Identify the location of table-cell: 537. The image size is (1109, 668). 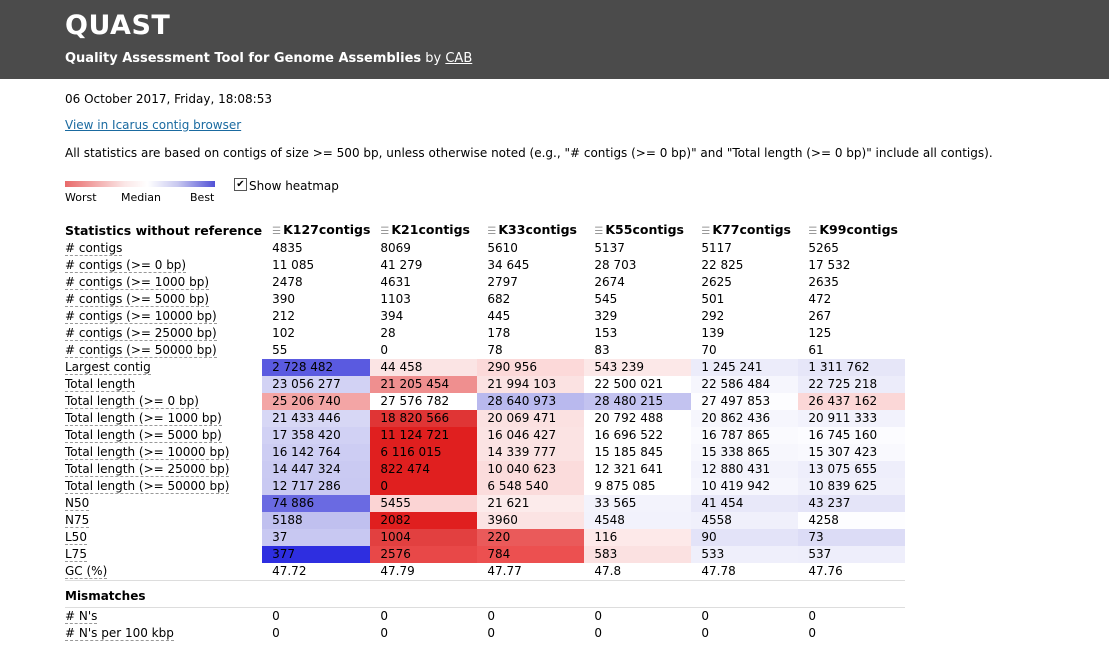
(852, 554).